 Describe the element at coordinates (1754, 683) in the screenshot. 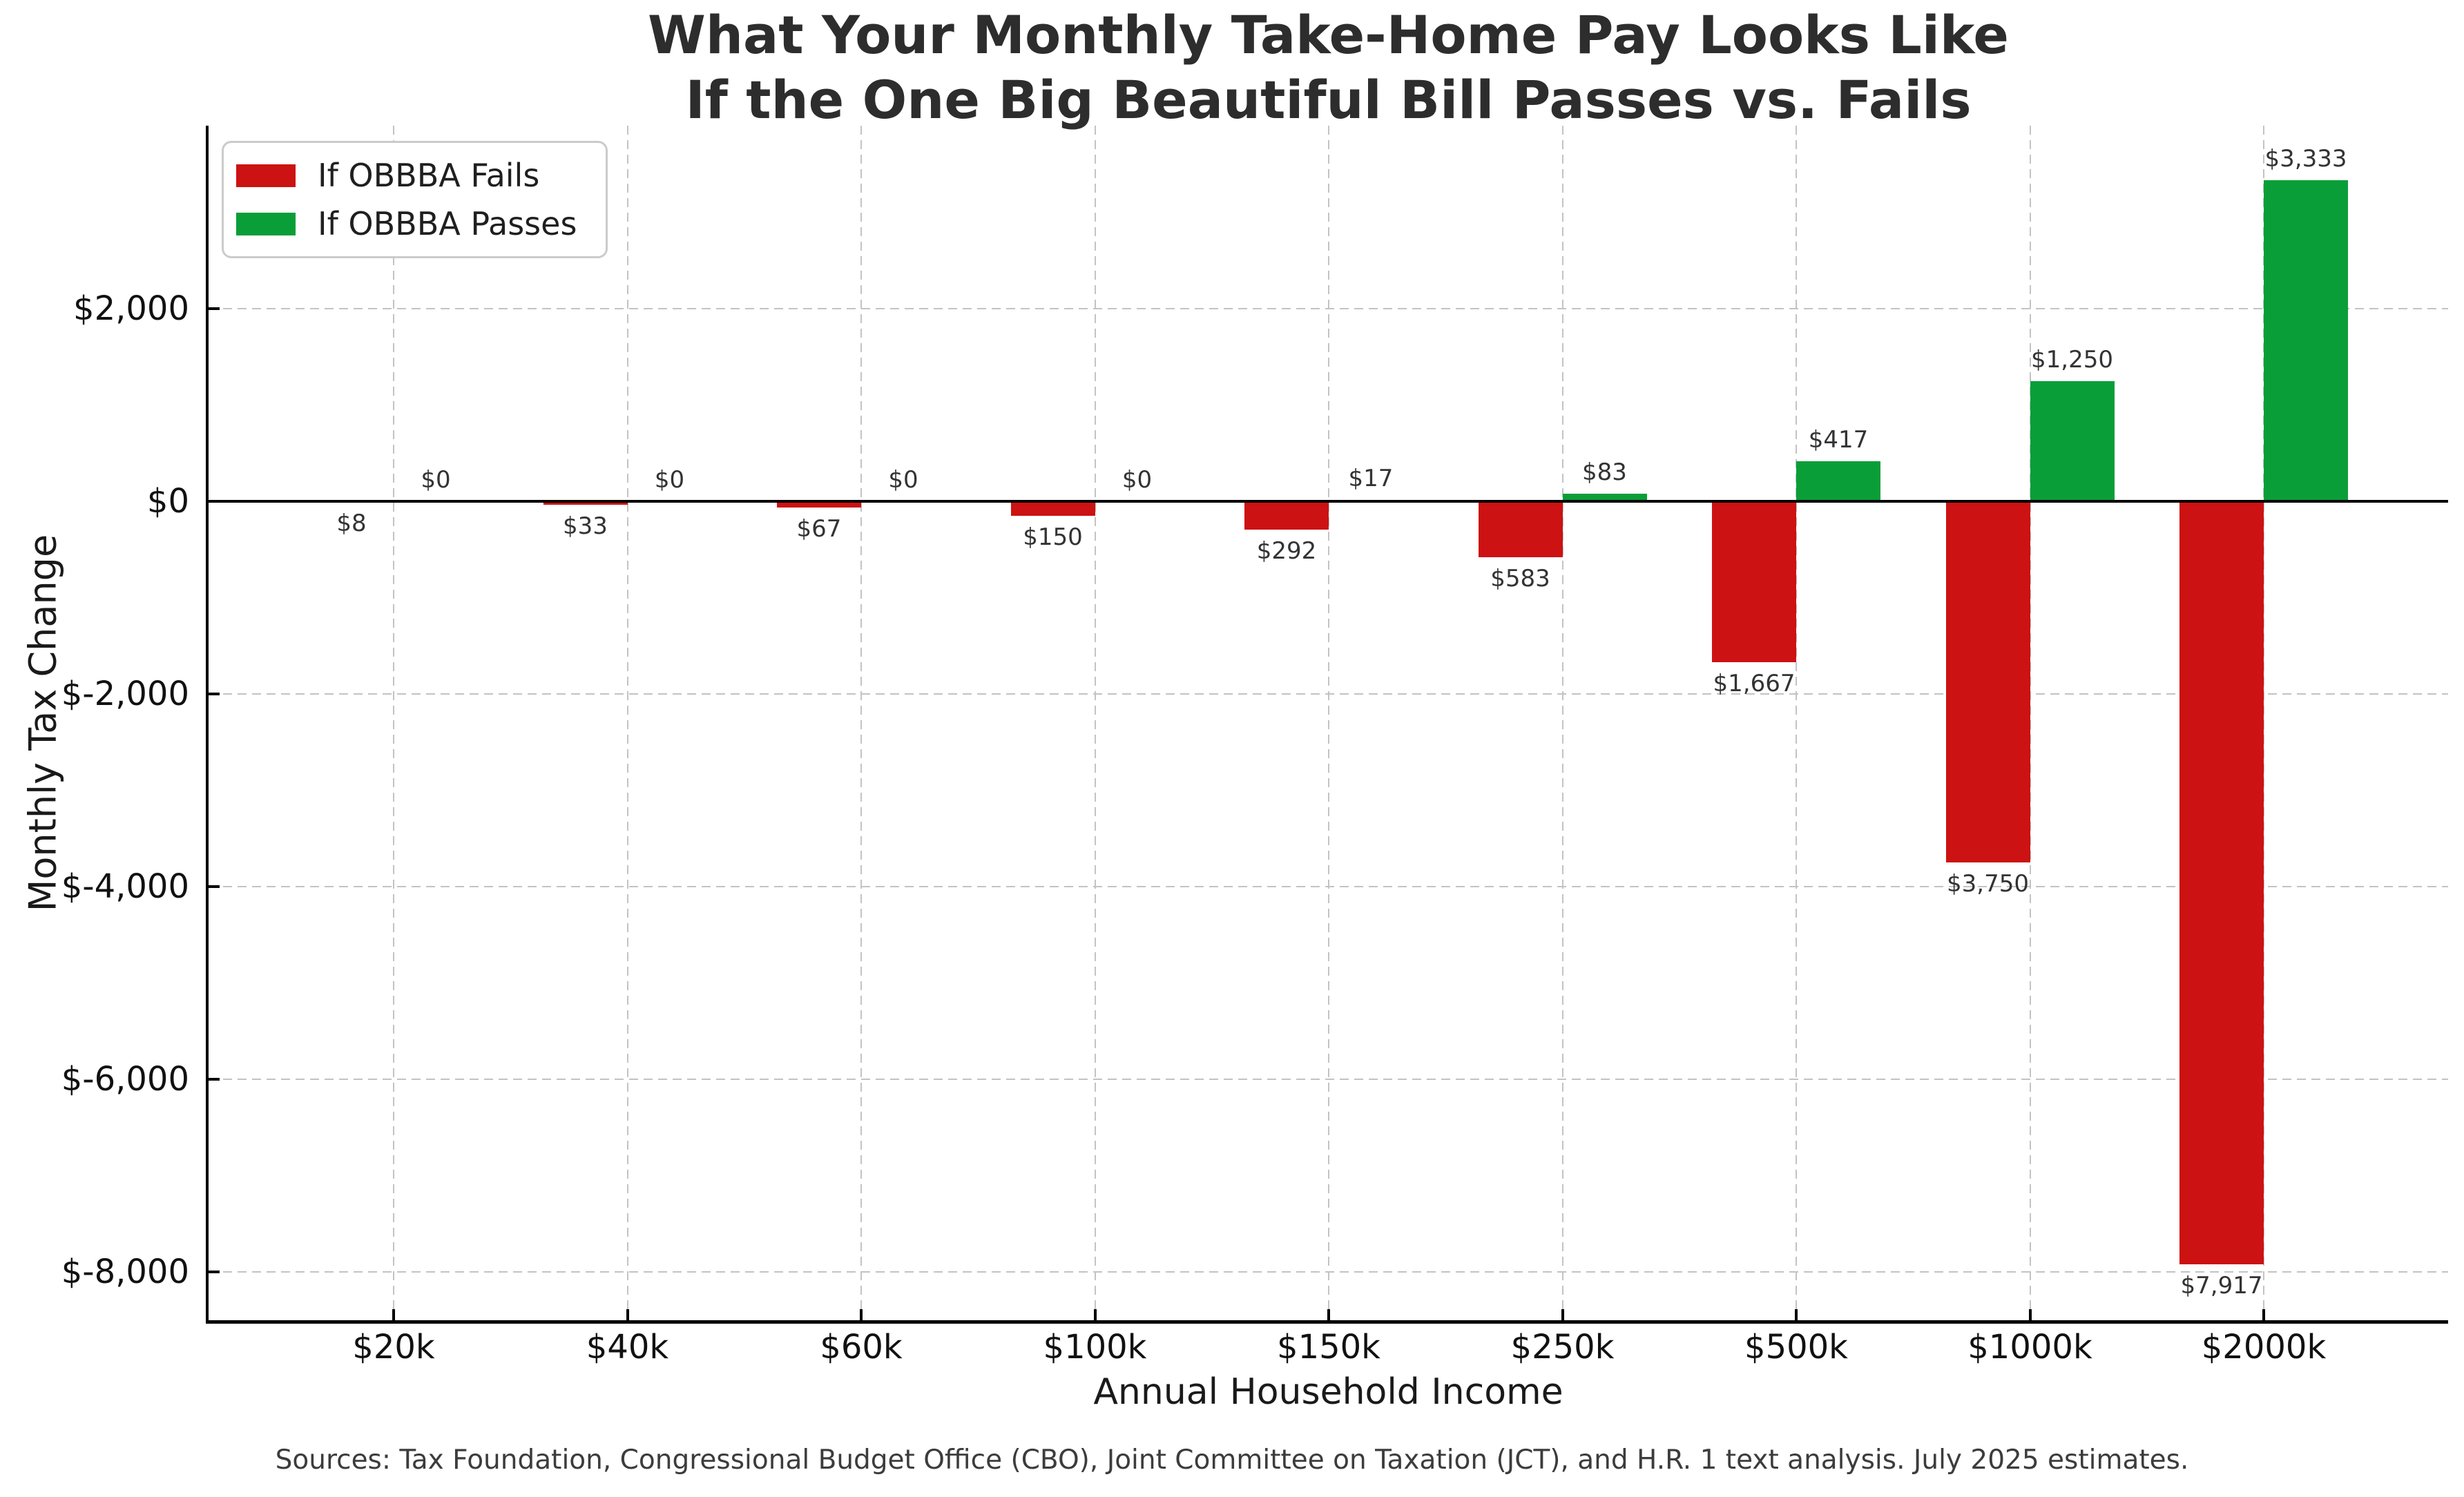

I see `bar-label-fails-500k: $1,667` at that location.